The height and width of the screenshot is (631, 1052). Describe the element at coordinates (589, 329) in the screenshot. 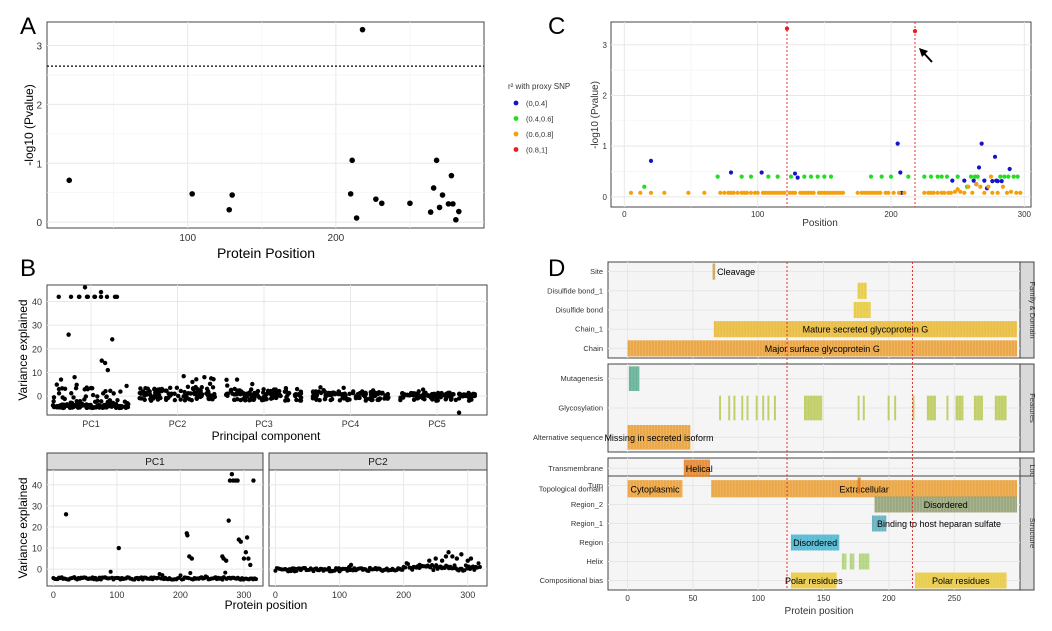

I see `panel-d-row-label: Chain_1` at that location.